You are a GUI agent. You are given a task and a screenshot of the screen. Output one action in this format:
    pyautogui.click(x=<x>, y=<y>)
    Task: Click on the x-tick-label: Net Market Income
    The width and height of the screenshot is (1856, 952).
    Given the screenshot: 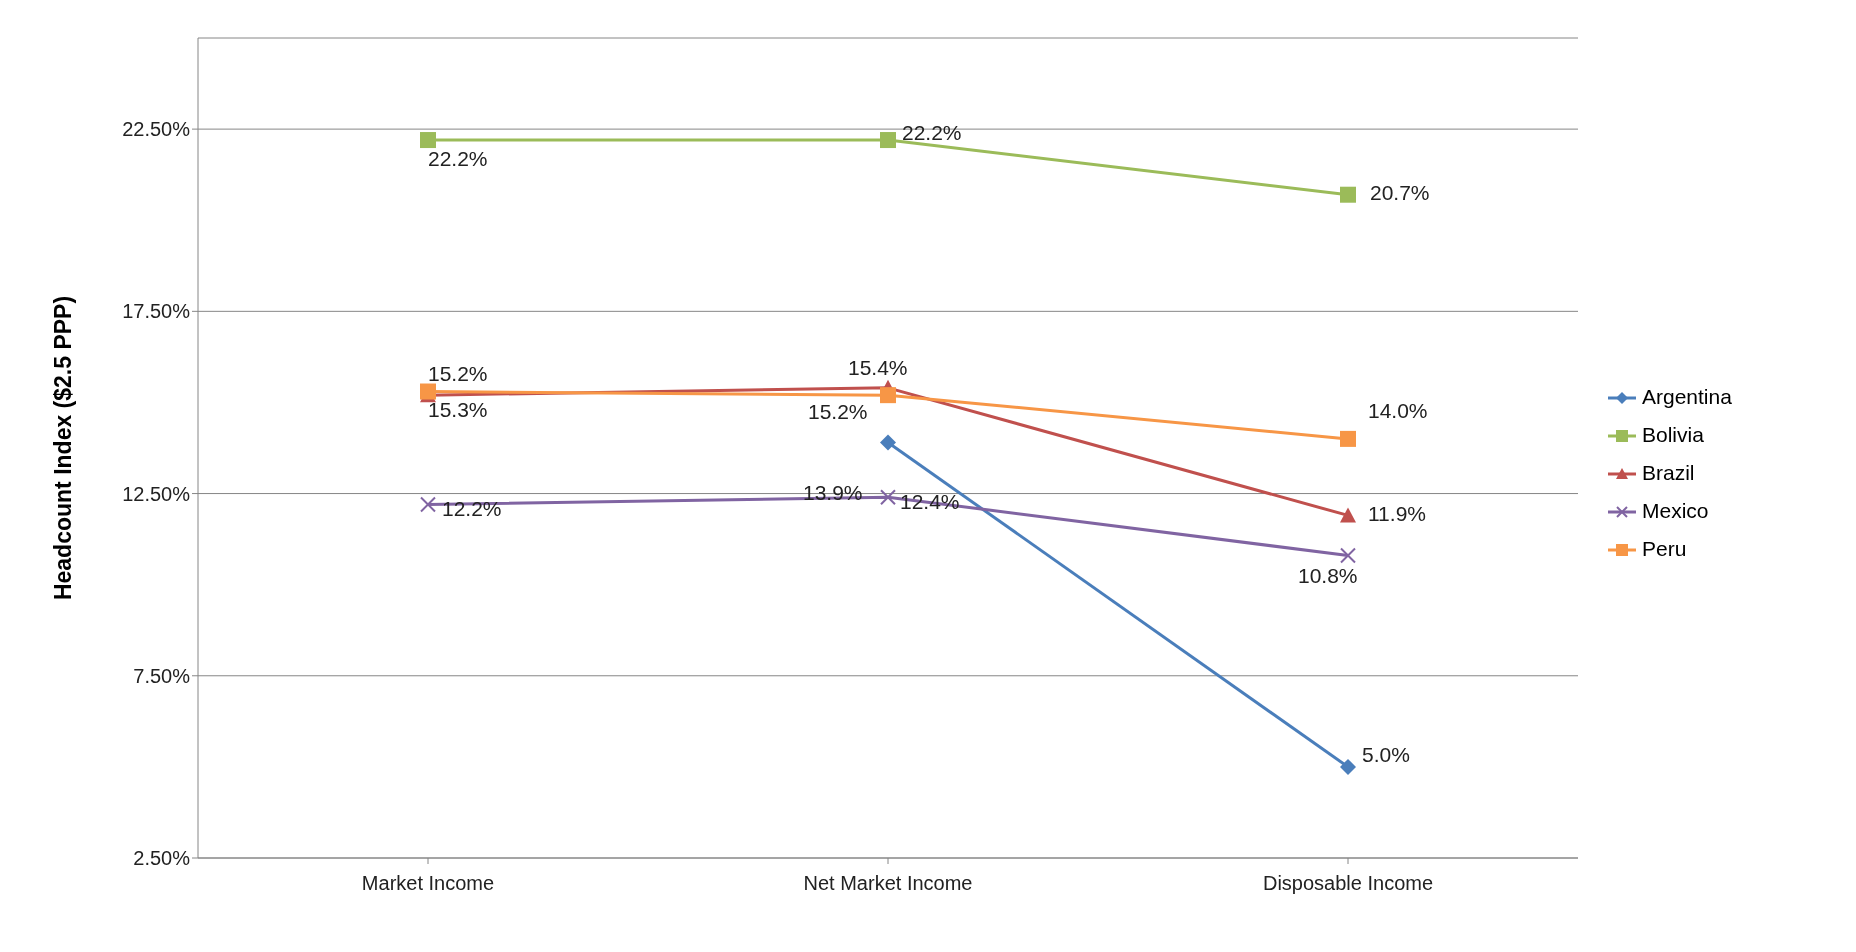 What is the action you would take?
    pyautogui.click(x=888, y=883)
    